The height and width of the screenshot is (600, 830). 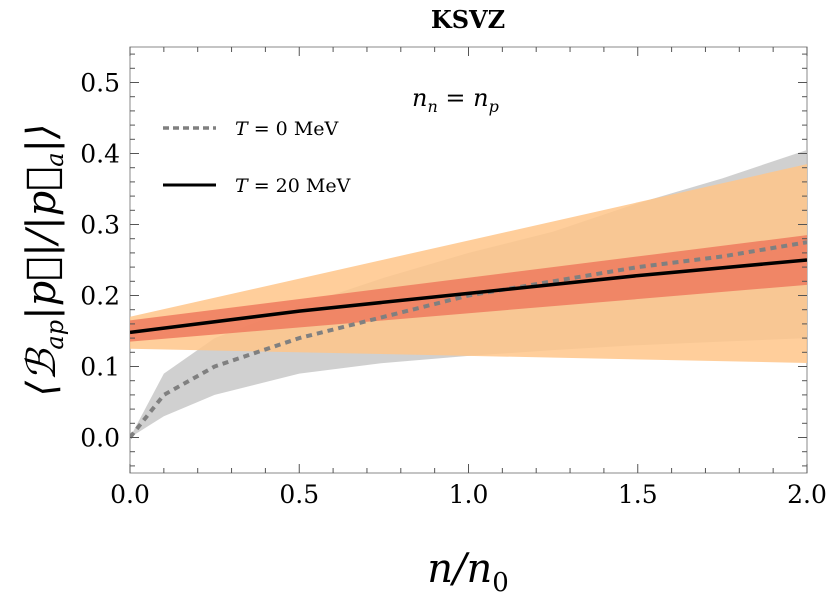 I want to click on legend-label-t20: T = 20 MeV, so click(x=293, y=186).